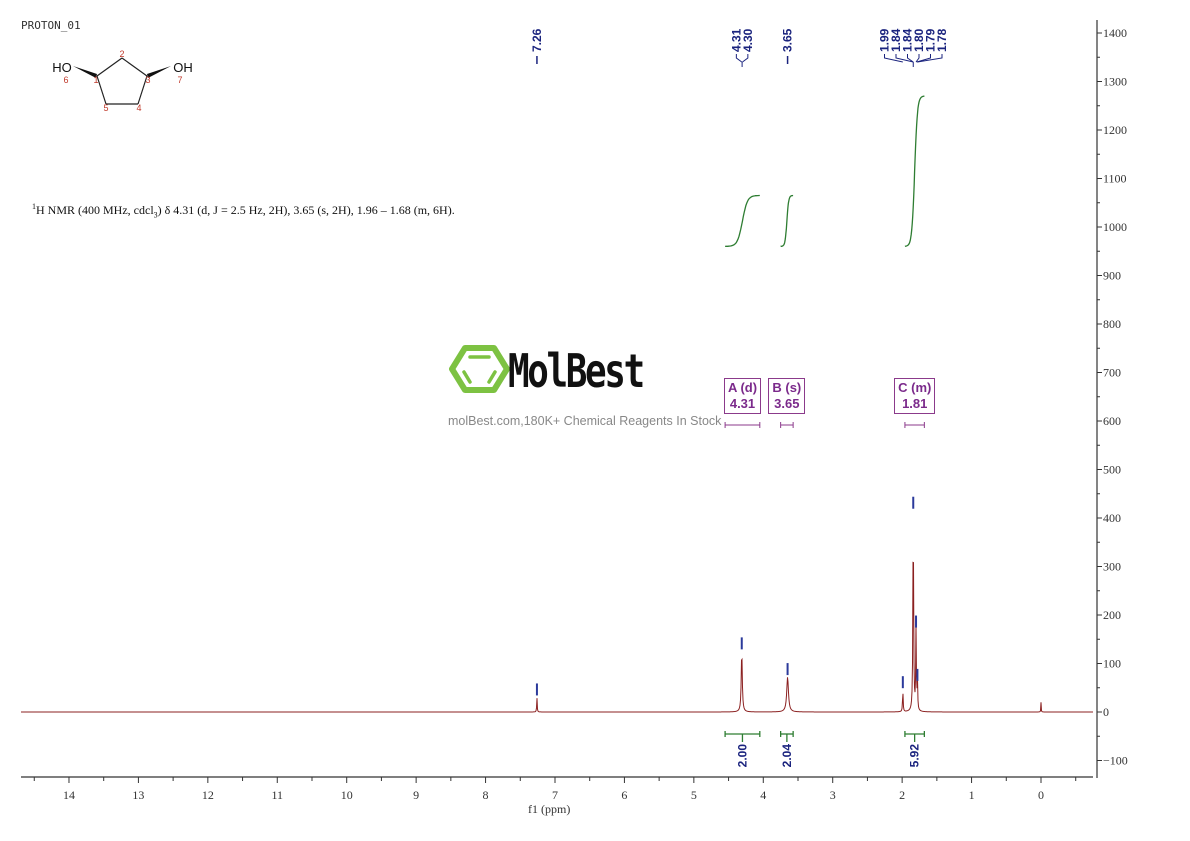 The width and height of the screenshot is (1190, 841). I want to click on svg-text: 6, so click(65, 80).